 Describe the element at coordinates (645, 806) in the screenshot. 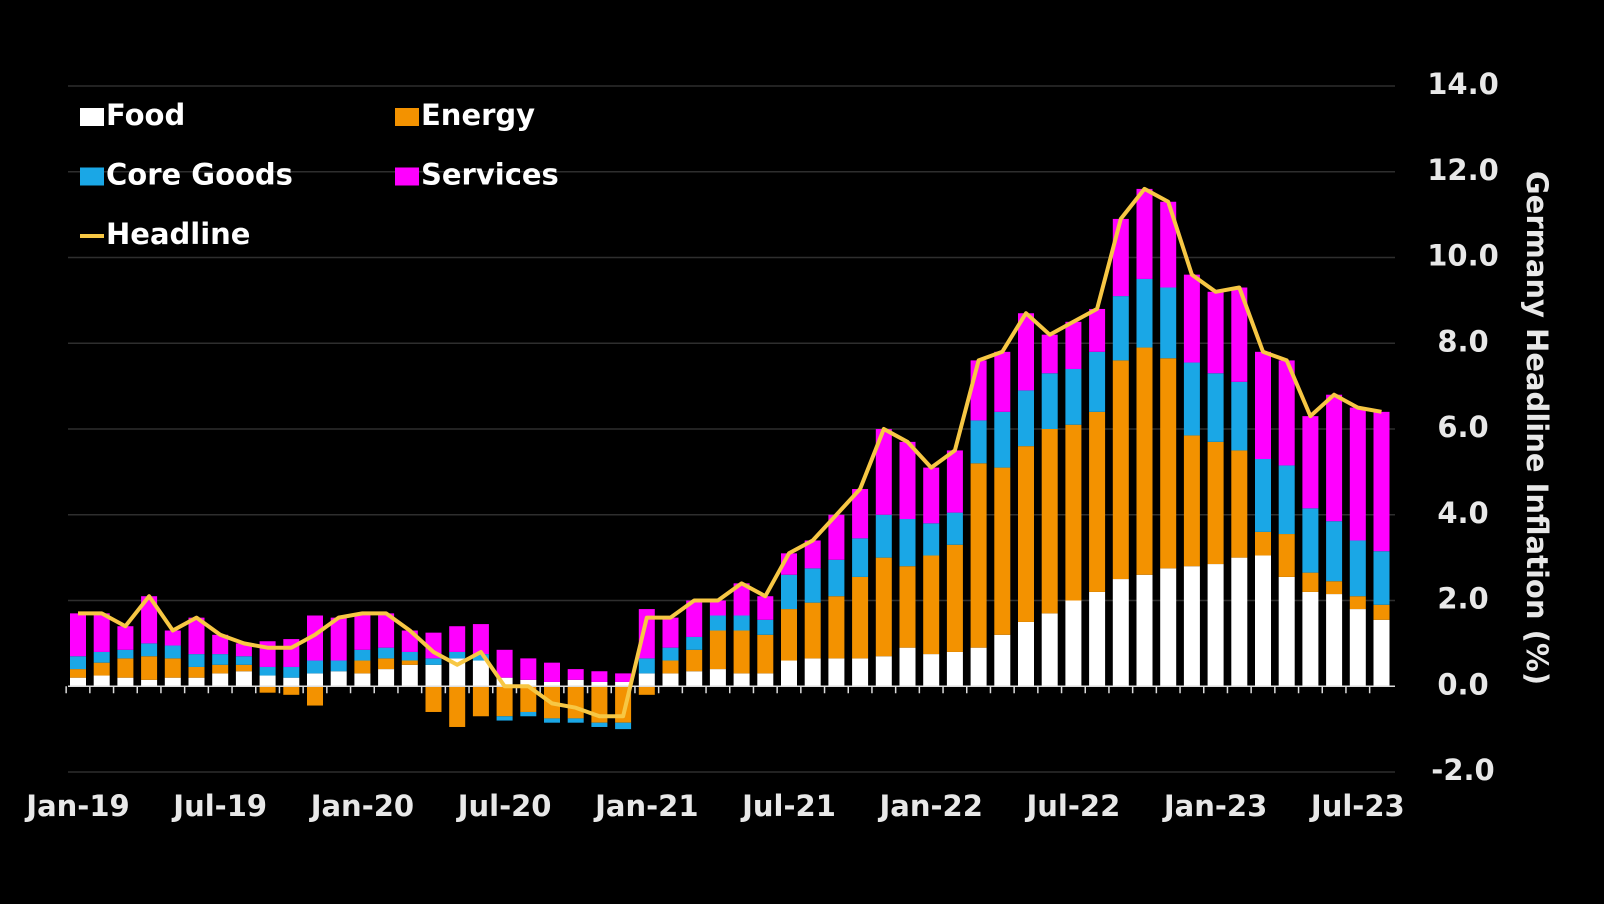

I see `x-tick-label: Jan-21` at that location.